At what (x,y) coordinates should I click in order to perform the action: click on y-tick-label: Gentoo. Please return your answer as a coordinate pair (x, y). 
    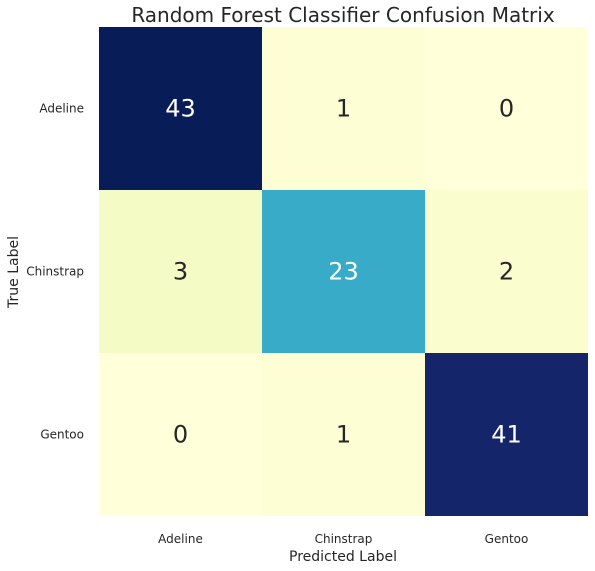
    Looking at the image, I should click on (62, 435).